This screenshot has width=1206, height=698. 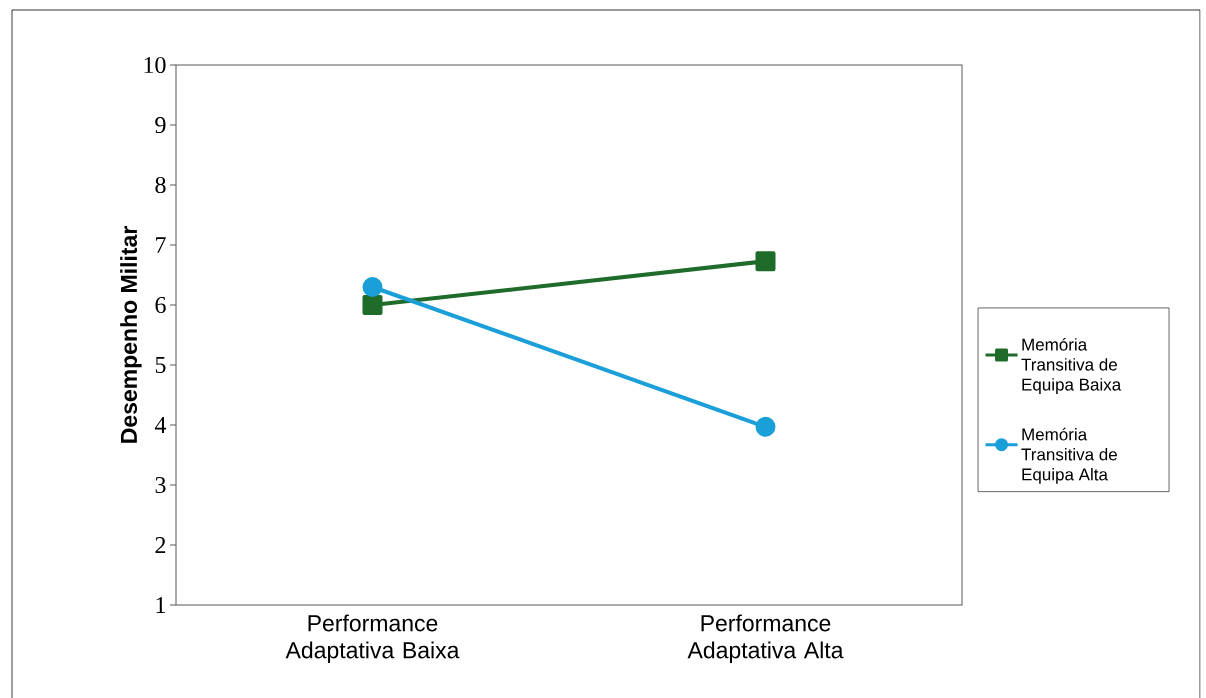 What do you see at coordinates (372, 638) in the screenshot?
I see `x-tick-label: Performance Adaptativa Baixa` at bounding box center [372, 638].